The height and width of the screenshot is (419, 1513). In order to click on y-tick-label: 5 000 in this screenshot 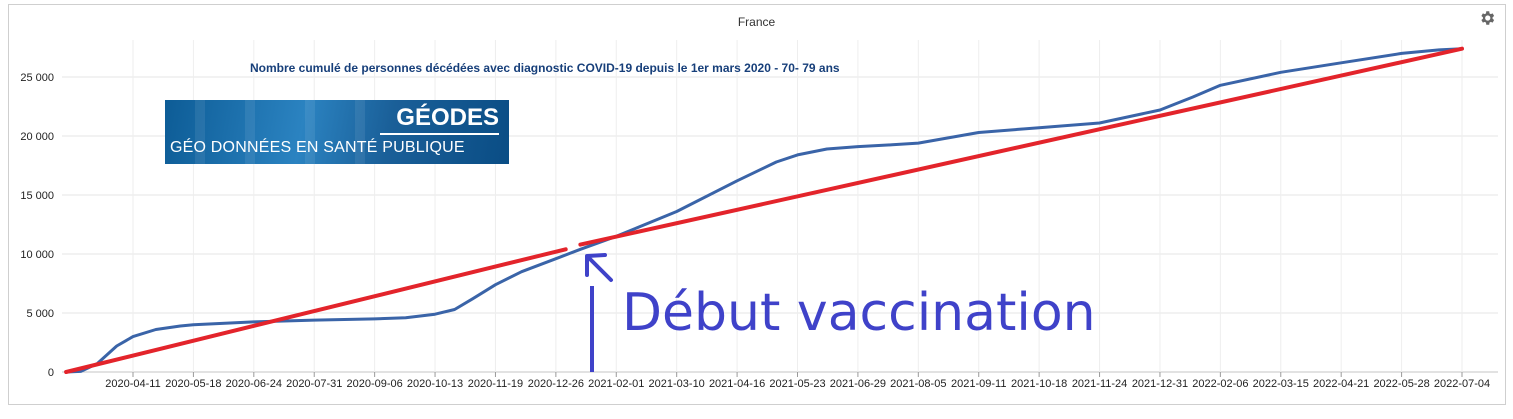, I will do `click(40, 314)`.